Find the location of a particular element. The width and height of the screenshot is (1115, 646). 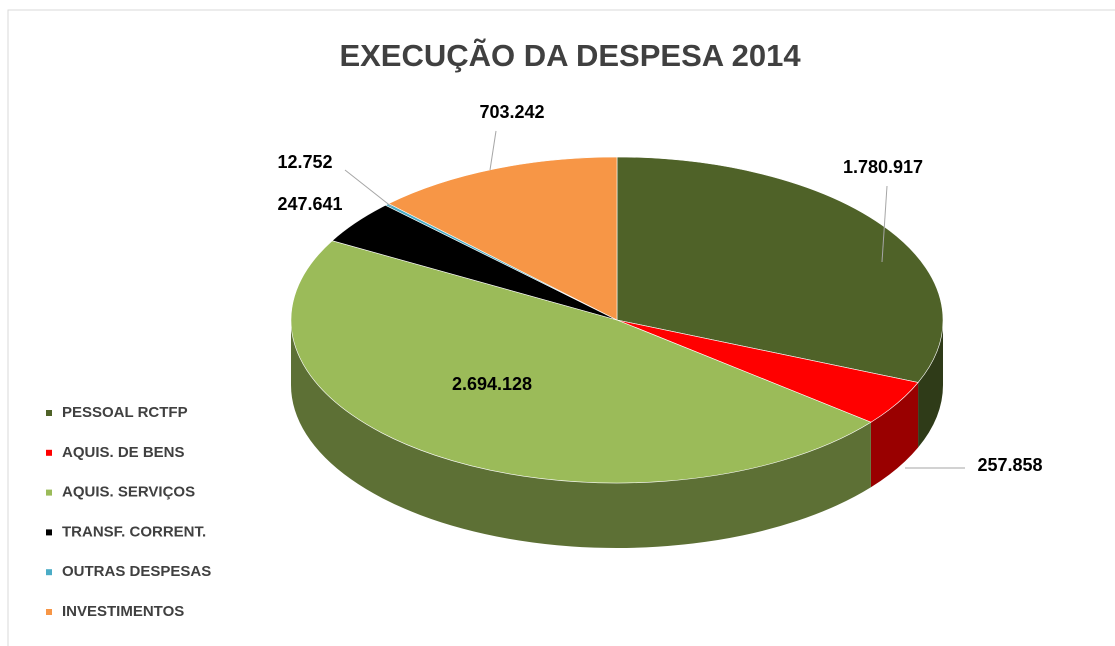

data-label: 2.694.128 is located at coordinates (492, 384).